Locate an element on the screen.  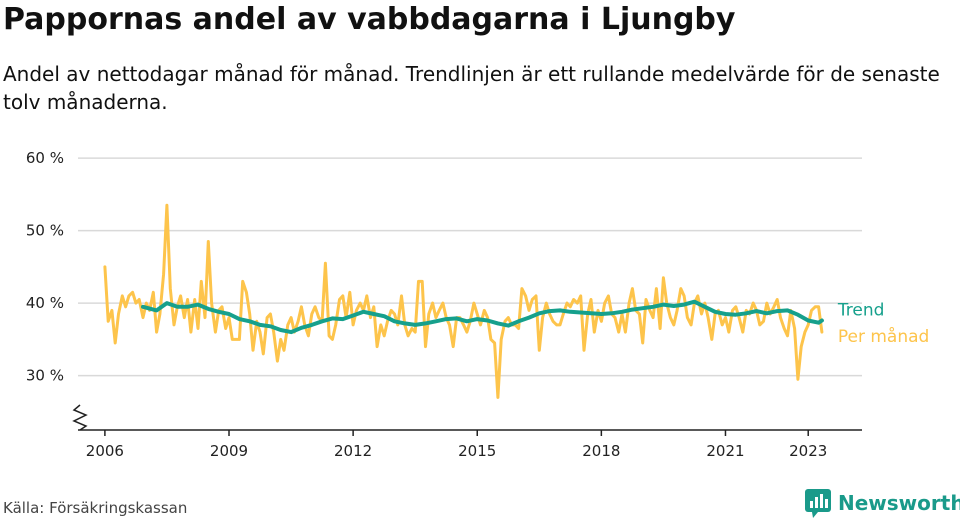
series-label-trend: Trend is located at coordinates (861, 311).